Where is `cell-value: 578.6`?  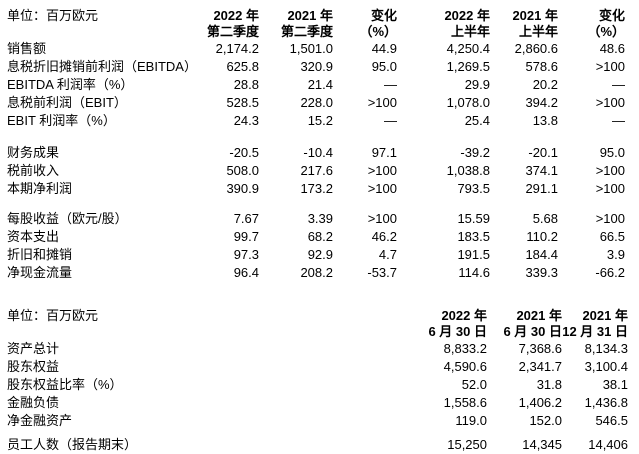 cell-value: 578.6 is located at coordinates (541, 66).